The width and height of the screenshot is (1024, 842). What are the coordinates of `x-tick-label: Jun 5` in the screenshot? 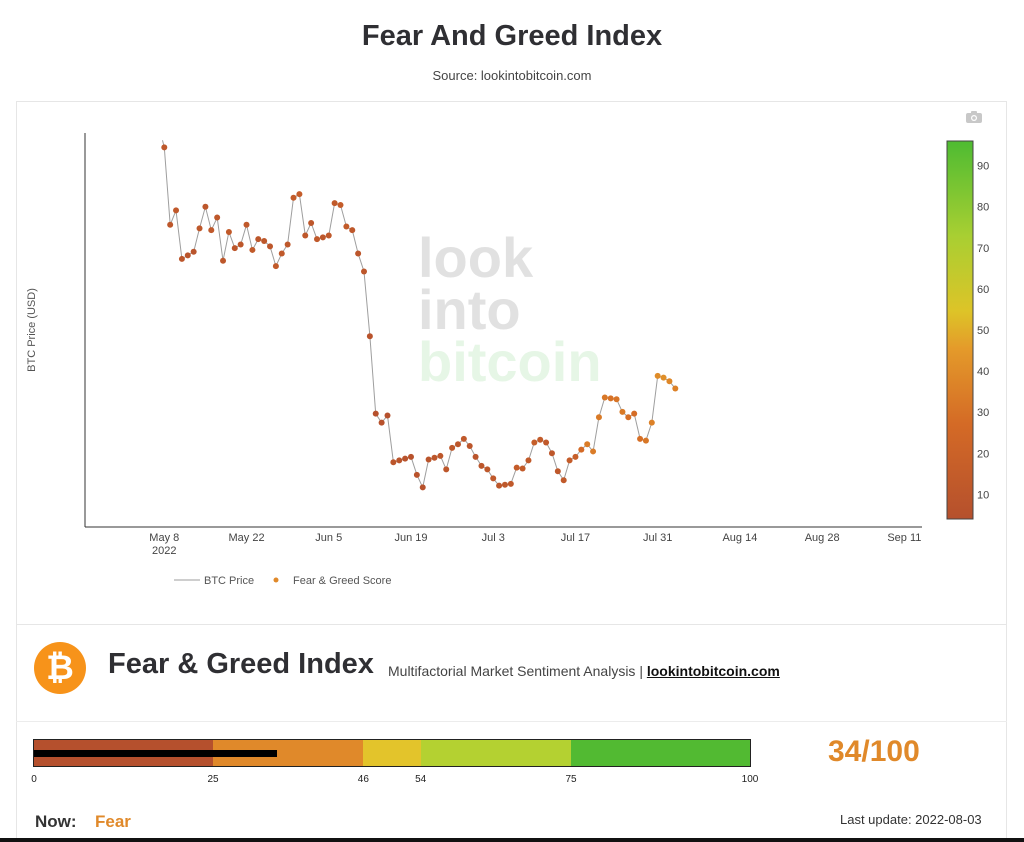 It's located at (328, 538).